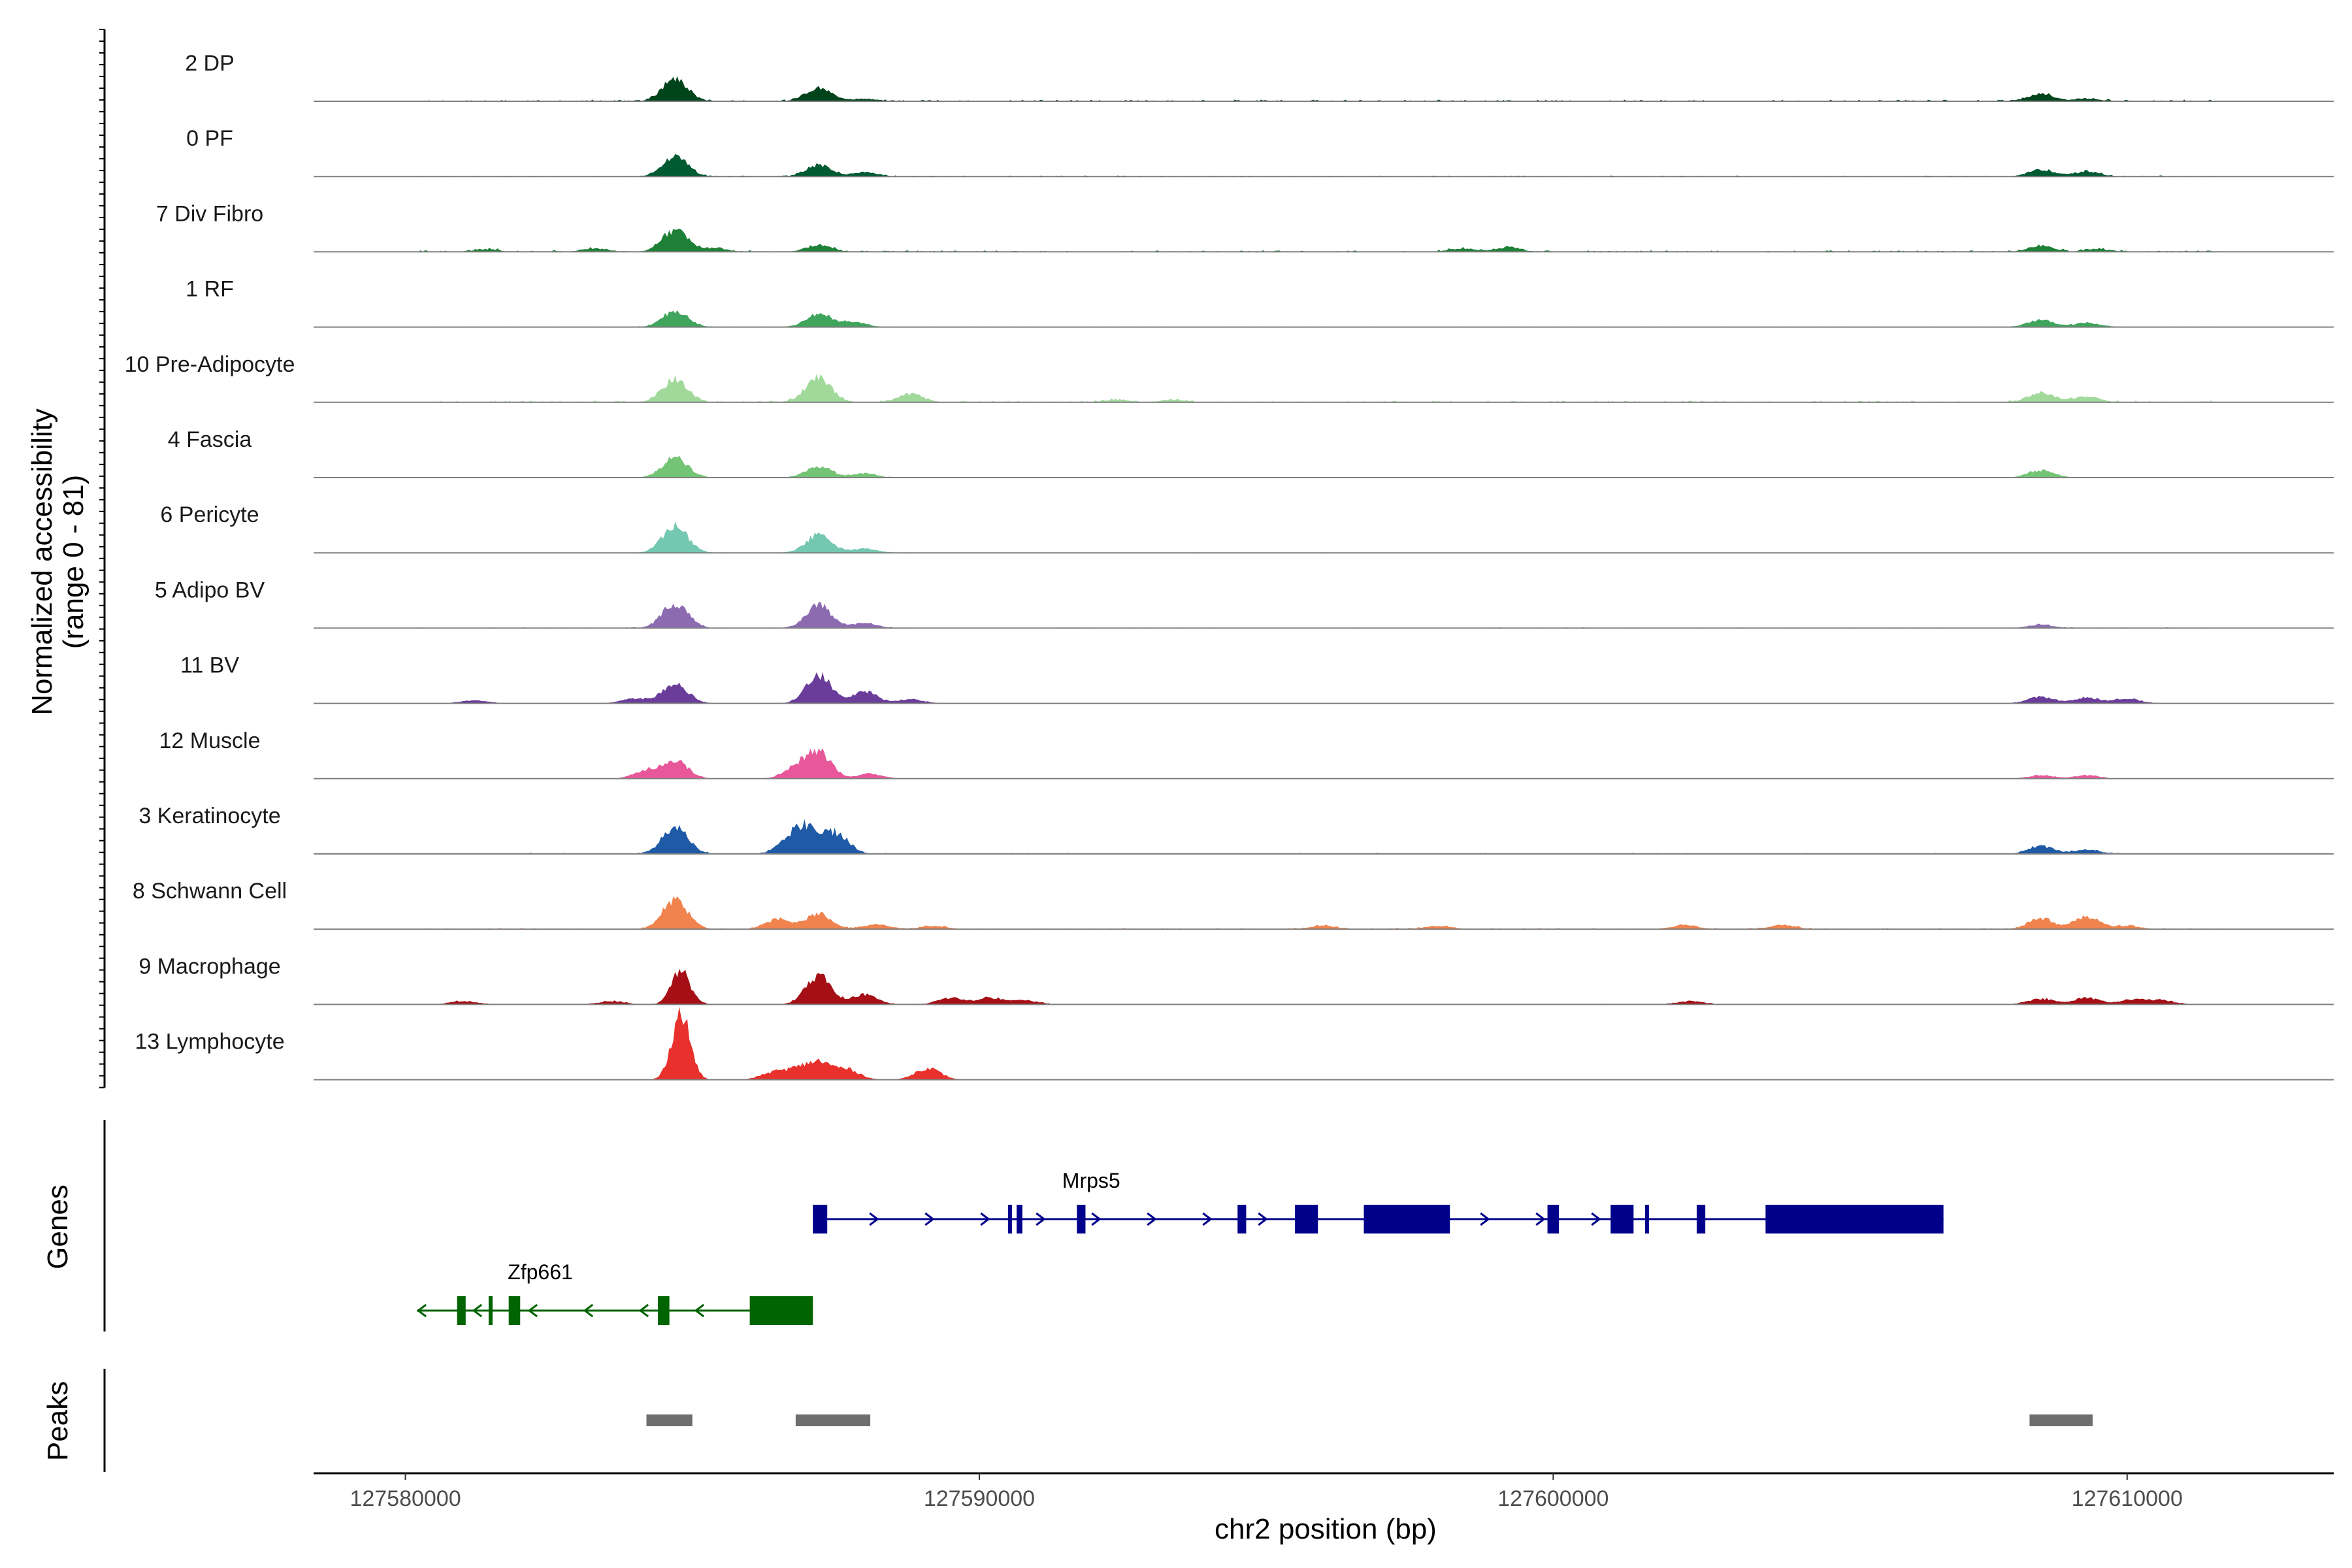 The width and height of the screenshot is (2352, 1568). Describe the element at coordinates (73, 562) in the screenshot. I see `y-axis-title-line2: (range 0 - 81)` at that location.